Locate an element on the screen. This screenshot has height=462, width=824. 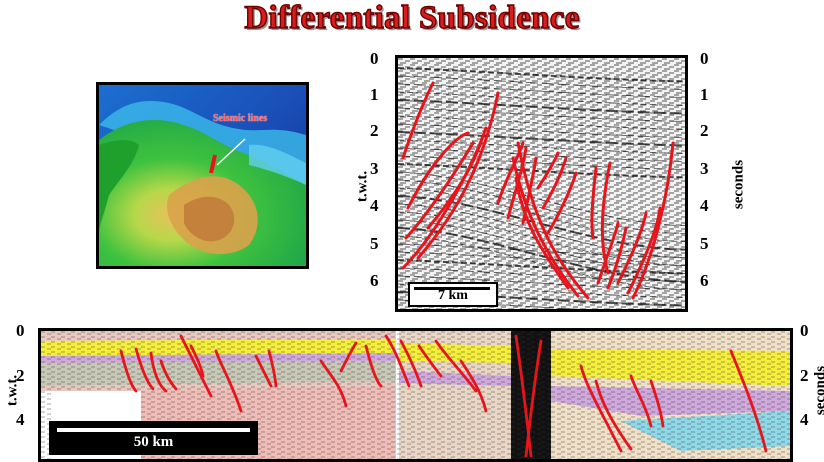
seismic-lines-label: Seismic lines is located at coordinates (240, 118).